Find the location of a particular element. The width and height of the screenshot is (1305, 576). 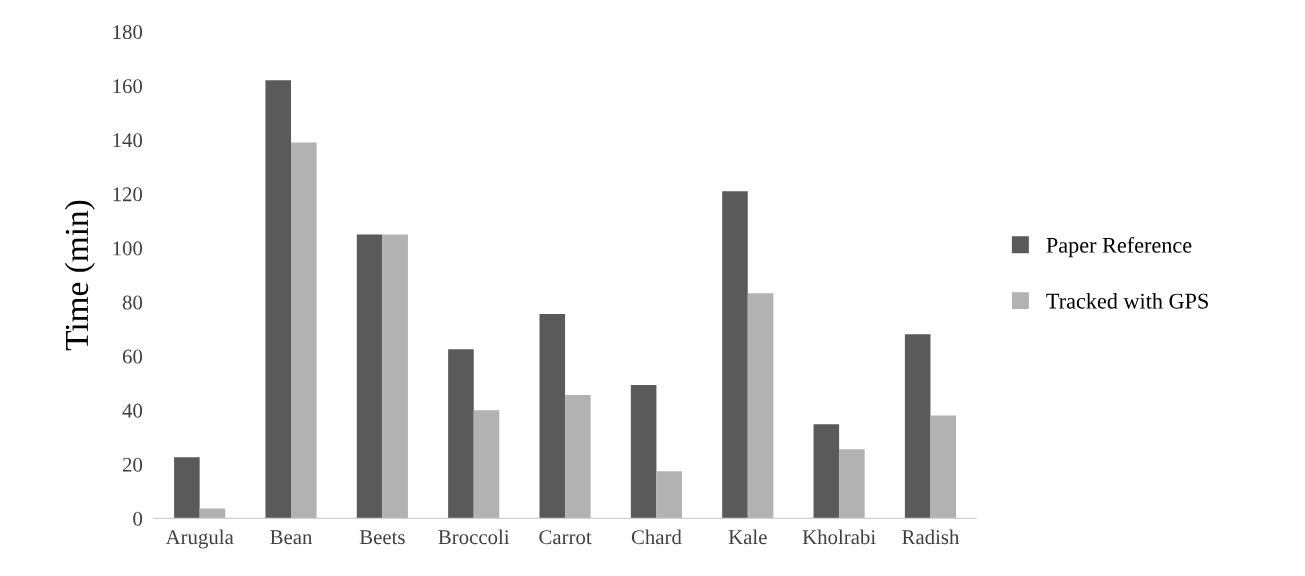

x-tick-label: Arugula is located at coordinates (199, 539).